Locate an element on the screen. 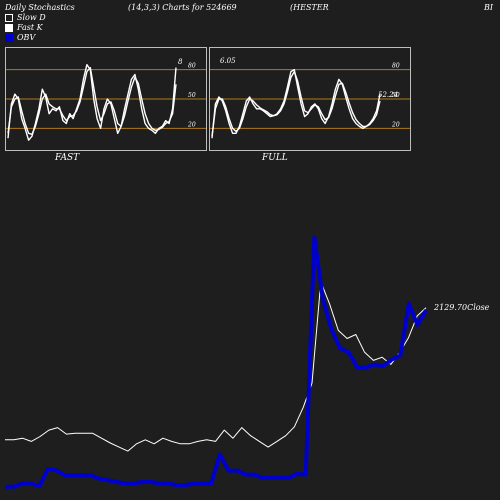 The image size is (500, 500). slow-d-swatch is located at coordinates (9, 17).